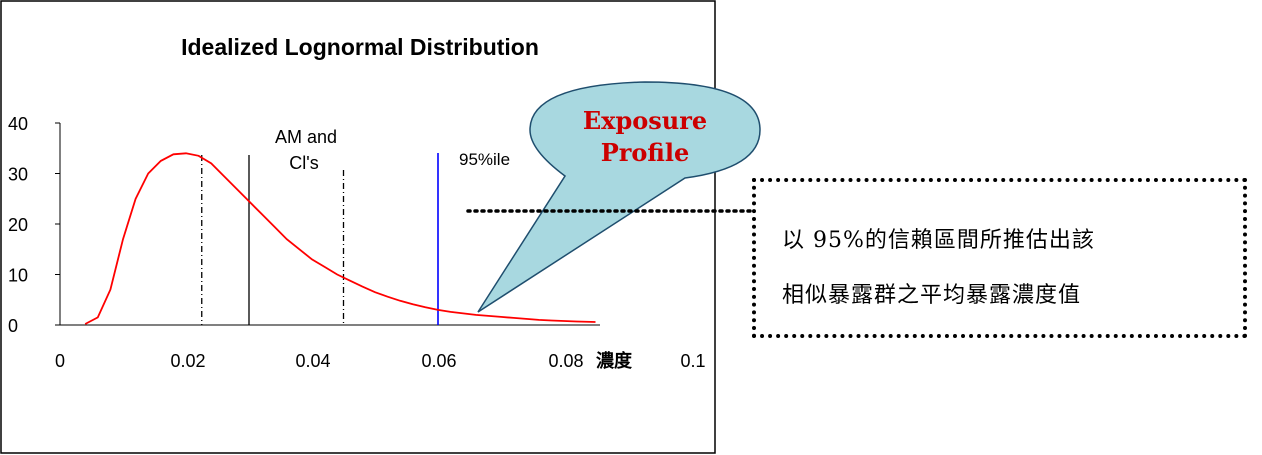 The image size is (1262, 455). Describe the element at coordinates (13, 326) in the screenshot. I see `y-tick-label: 0` at that location.